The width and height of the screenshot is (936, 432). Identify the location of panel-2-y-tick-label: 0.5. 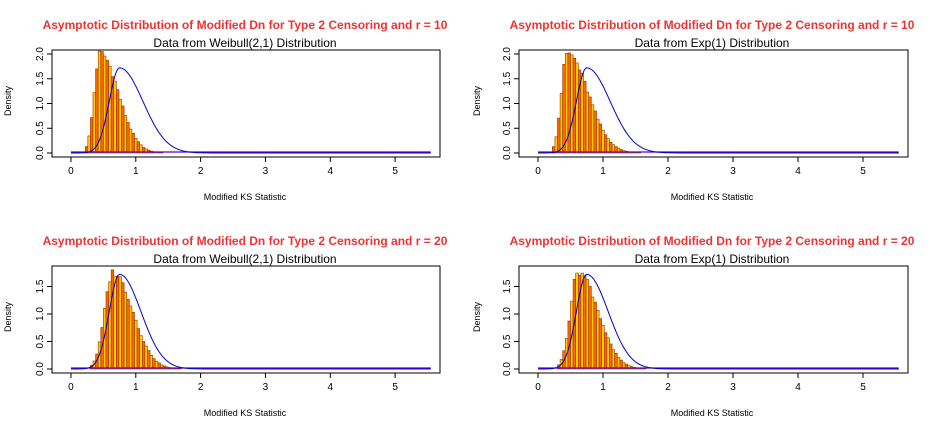
(507, 128).